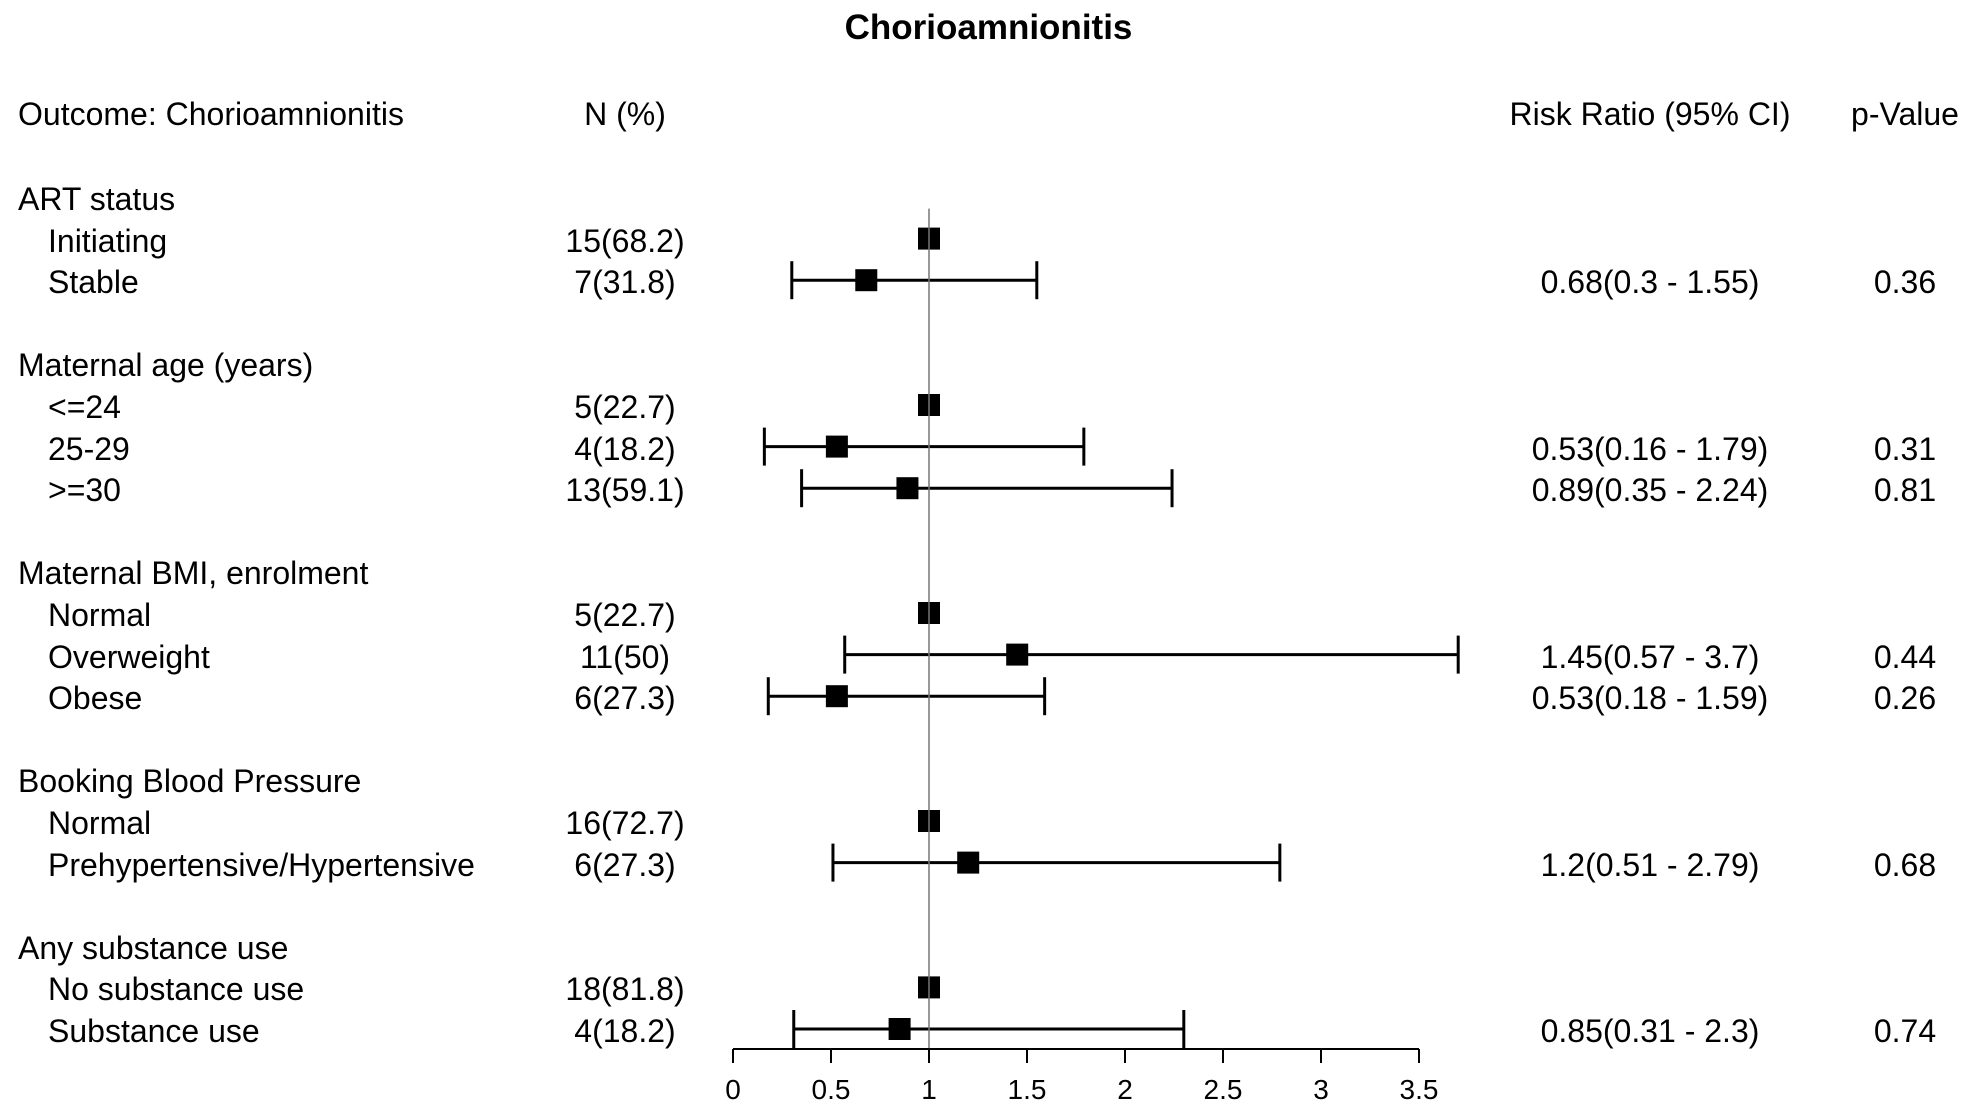 This screenshot has width=1977, height=1116. I want to click on x-tick-label: 1.5, so click(1027, 1089).